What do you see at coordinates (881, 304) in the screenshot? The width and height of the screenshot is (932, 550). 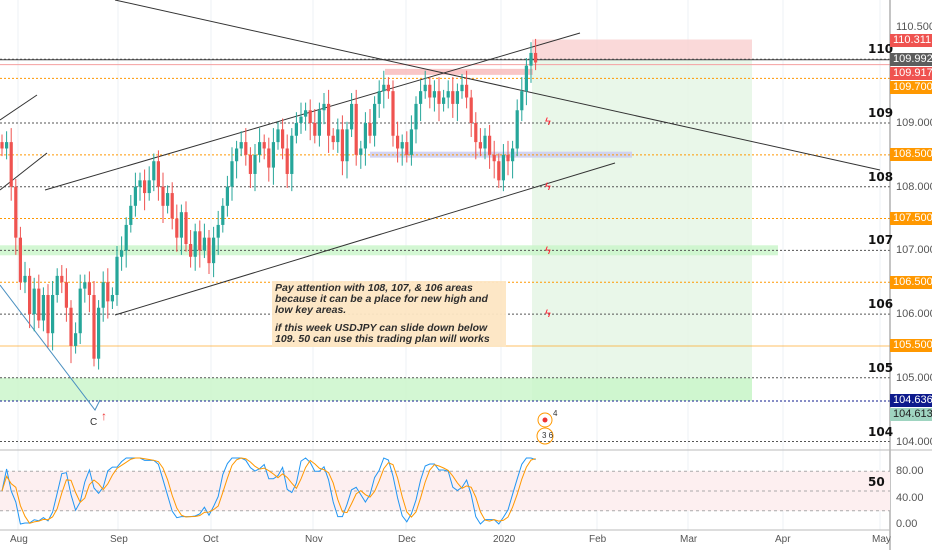 I see `level-label: 106` at bounding box center [881, 304].